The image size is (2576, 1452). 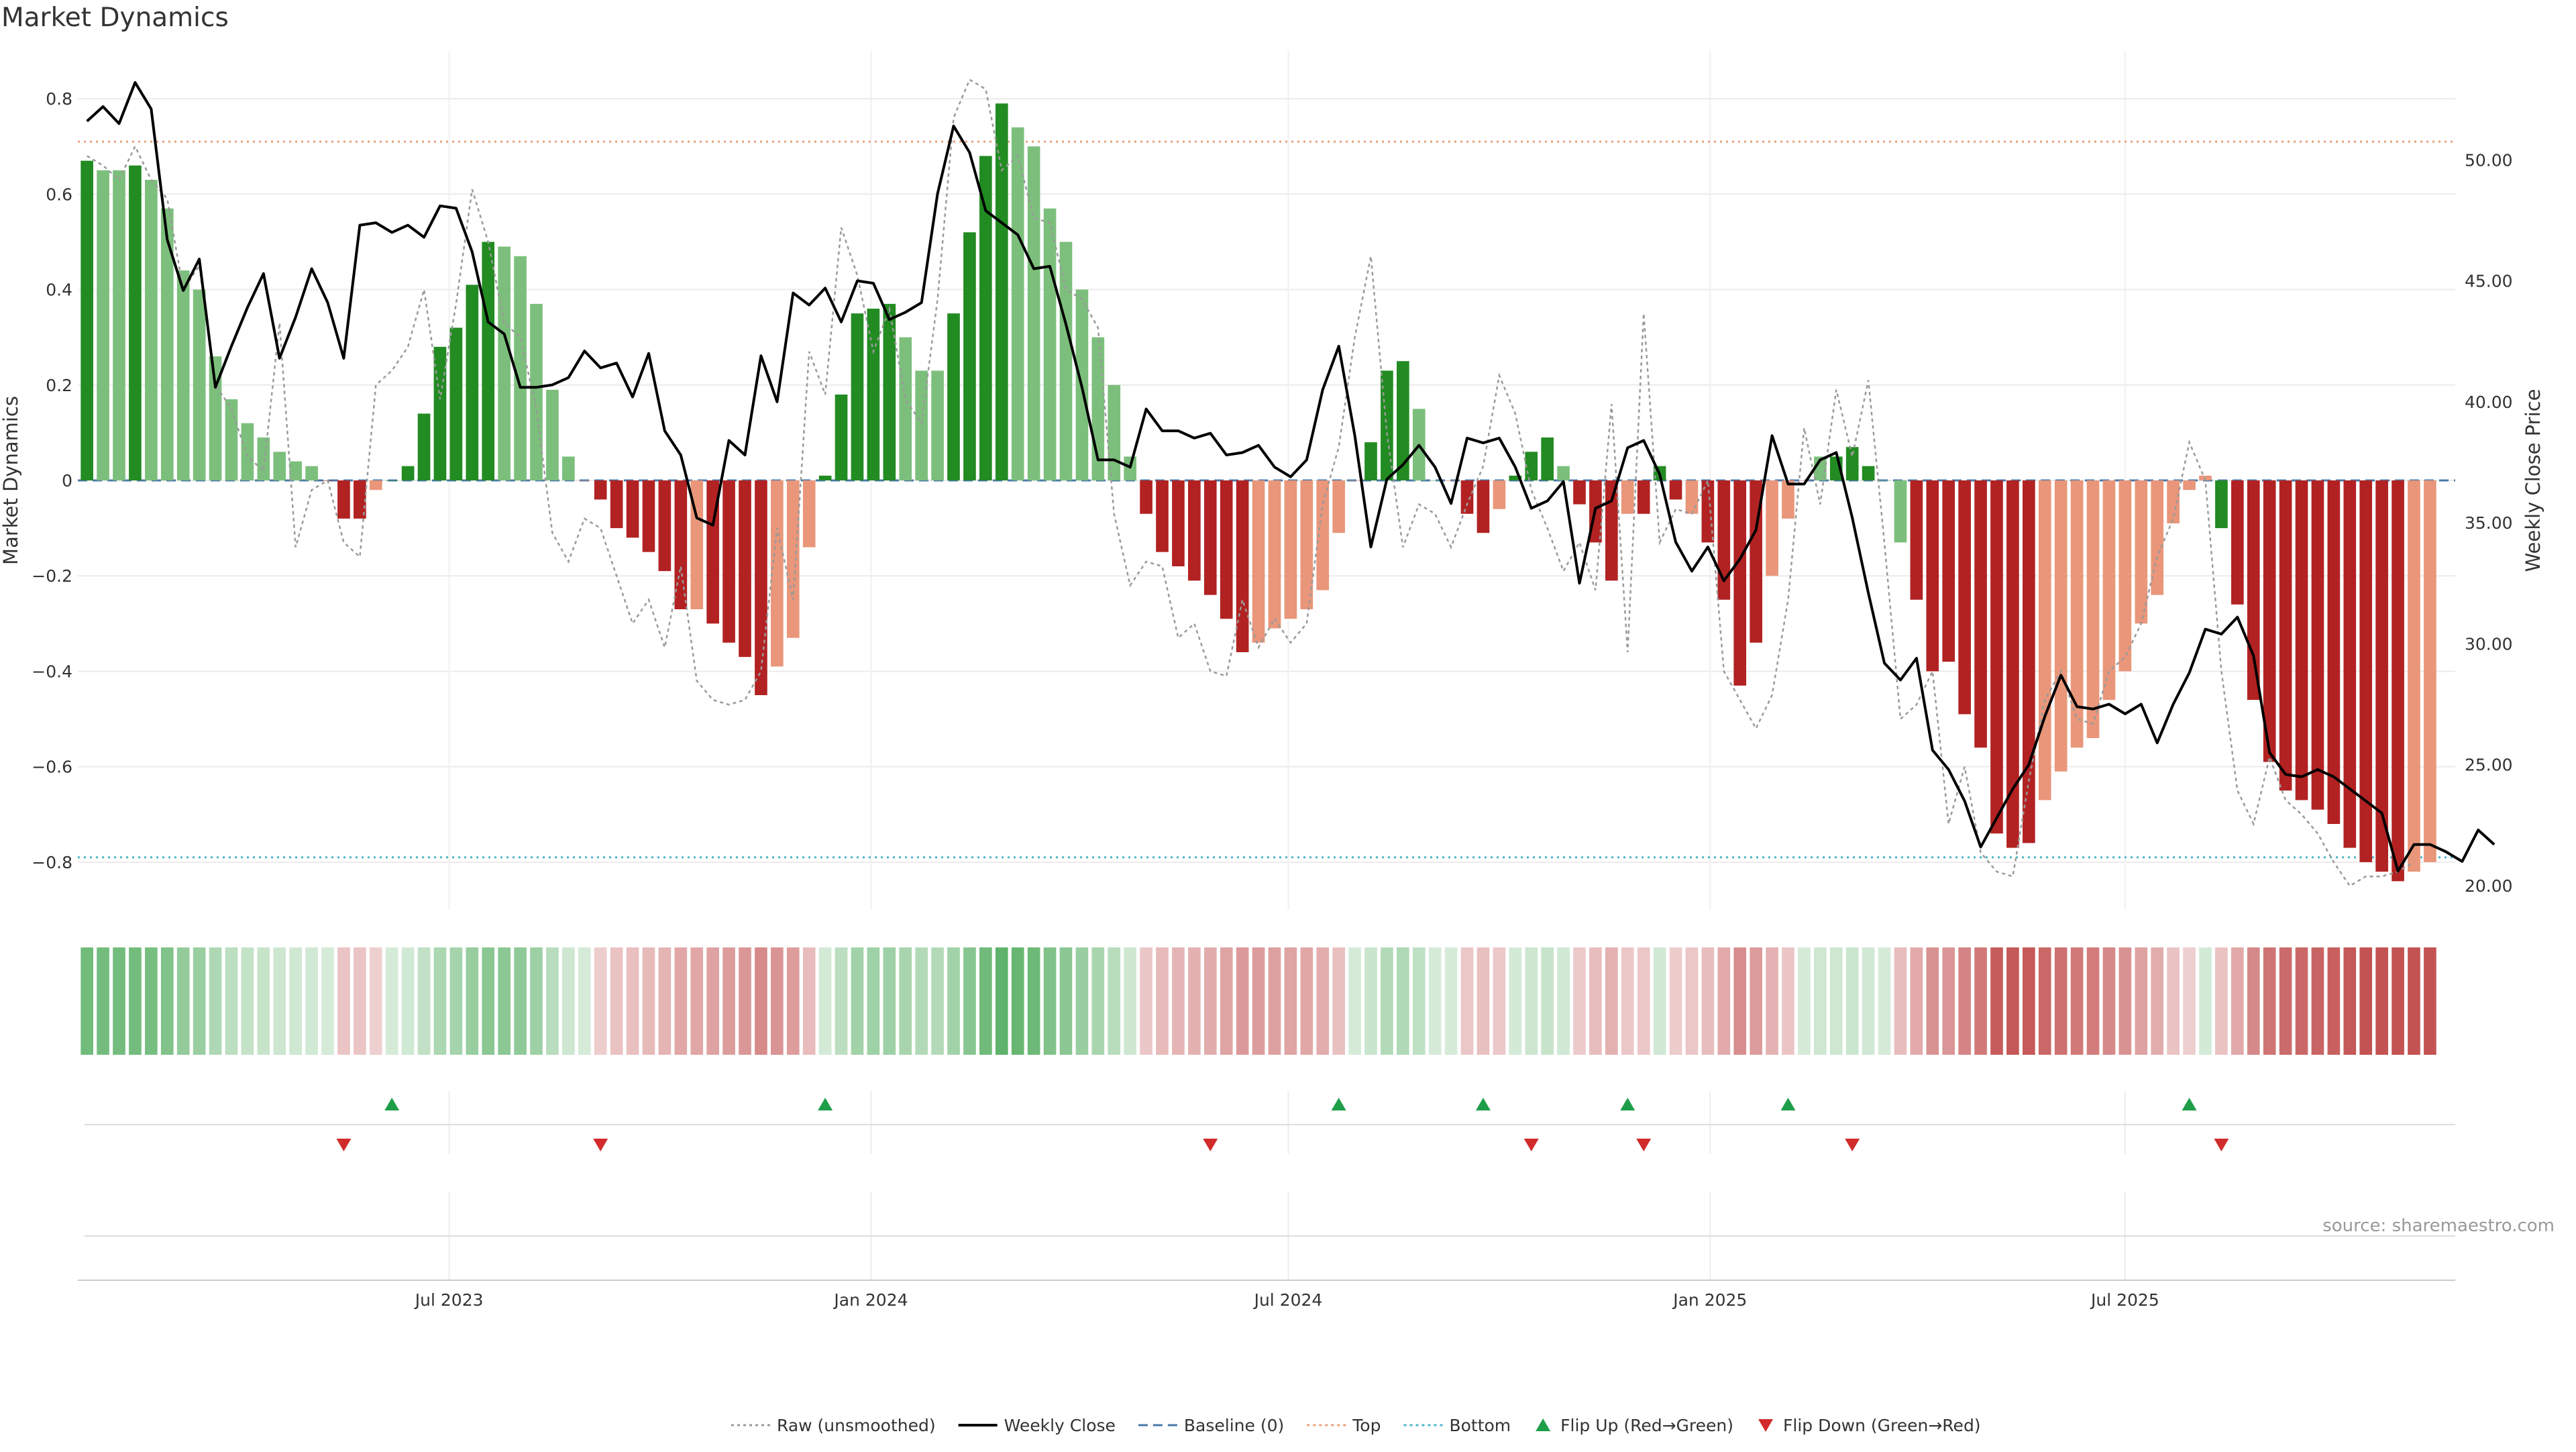 What do you see at coordinates (1366, 1425) in the screenshot?
I see `legend-label: Top` at bounding box center [1366, 1425].